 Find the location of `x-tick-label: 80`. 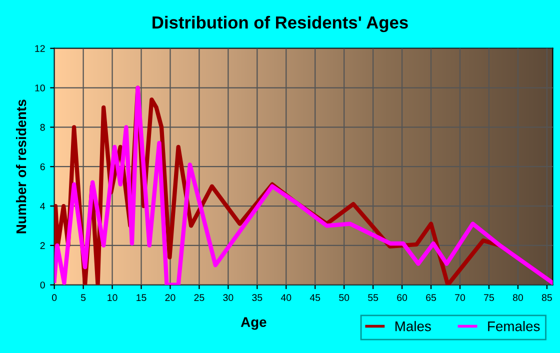

x-tick-label: 80 is located at coordinates (517, 298).